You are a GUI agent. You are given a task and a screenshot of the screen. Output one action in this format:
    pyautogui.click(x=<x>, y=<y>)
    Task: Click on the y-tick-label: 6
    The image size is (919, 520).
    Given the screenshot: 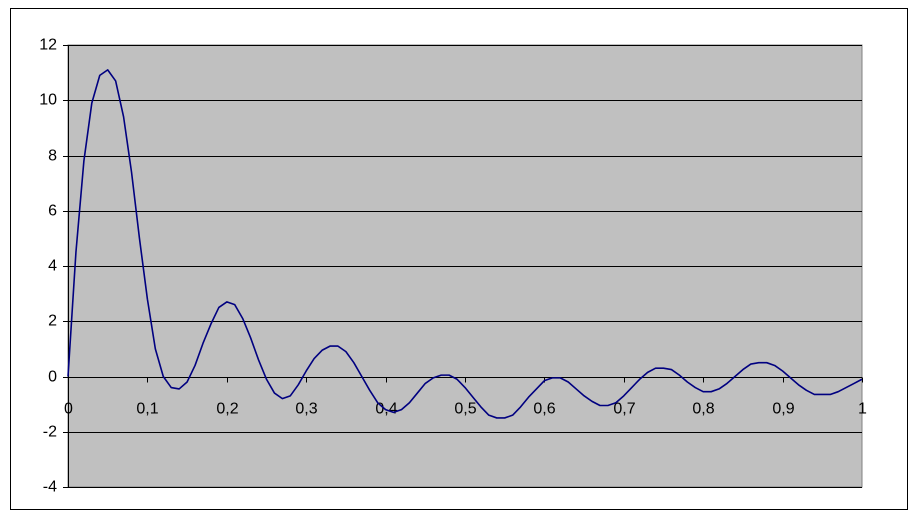 What is the action you would take?
    pyautogui.click(x=52, y=211)
    